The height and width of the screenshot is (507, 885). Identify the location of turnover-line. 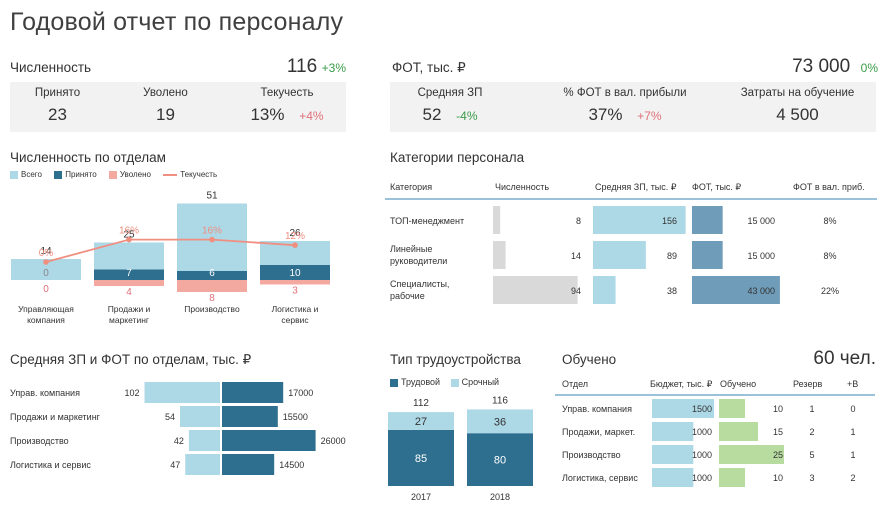
(170, 250).